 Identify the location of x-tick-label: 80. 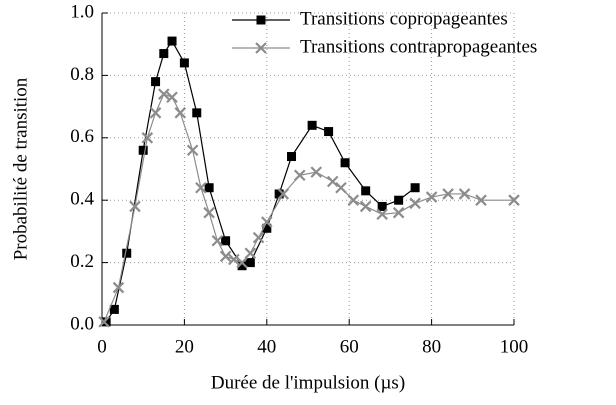
(431, 346).